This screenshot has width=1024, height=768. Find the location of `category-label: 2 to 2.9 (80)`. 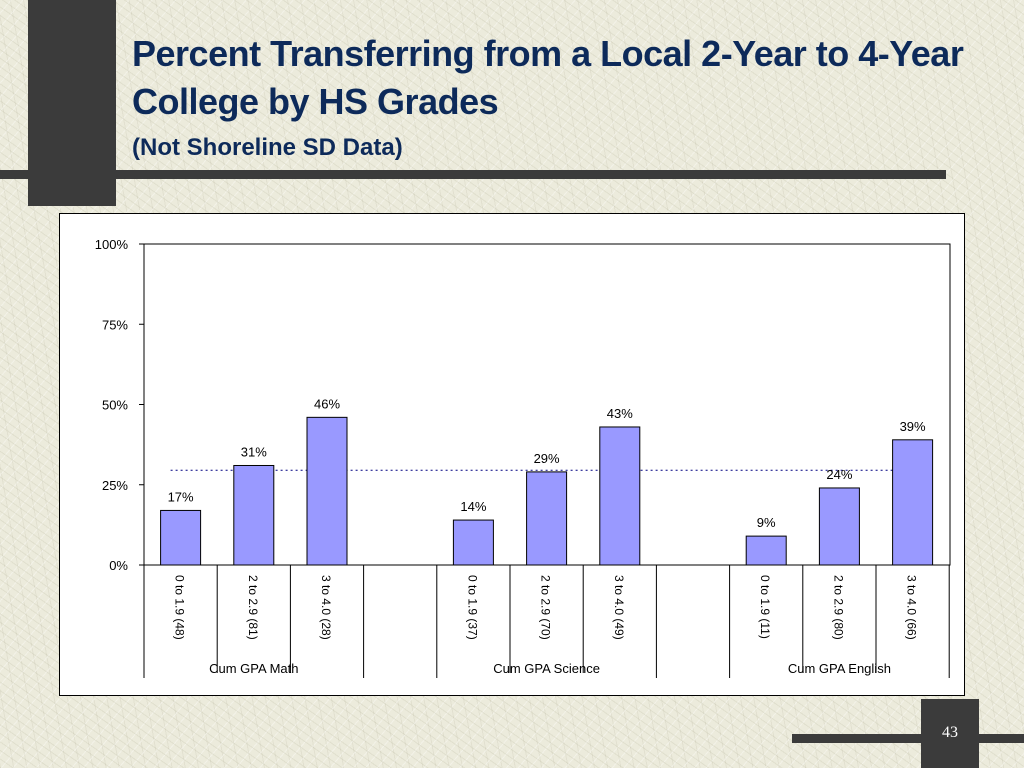

category-label: 2 to 2.9 (80) is located at coordinates (838, 607).